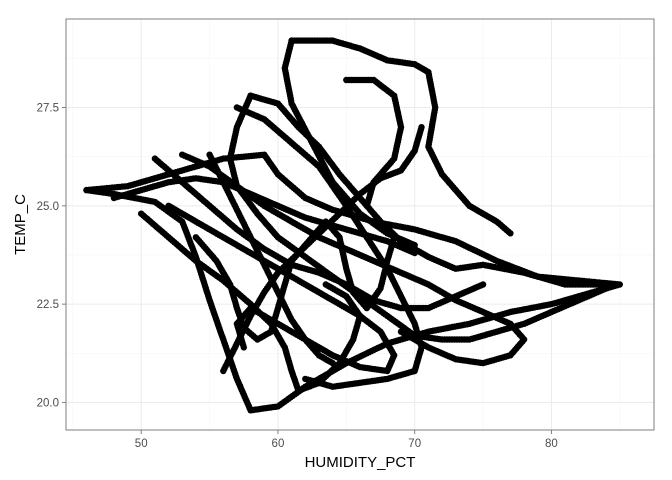 The height and width of the screenshot is (480, 672). Describe the element at coordinates (414, 444) in the screenshot. I see `x-tick-label: 70` at that location.